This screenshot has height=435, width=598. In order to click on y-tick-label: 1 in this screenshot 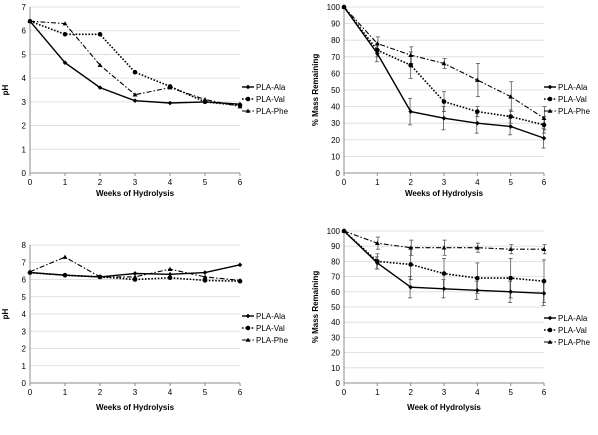, I will do `click(24, 149)`.